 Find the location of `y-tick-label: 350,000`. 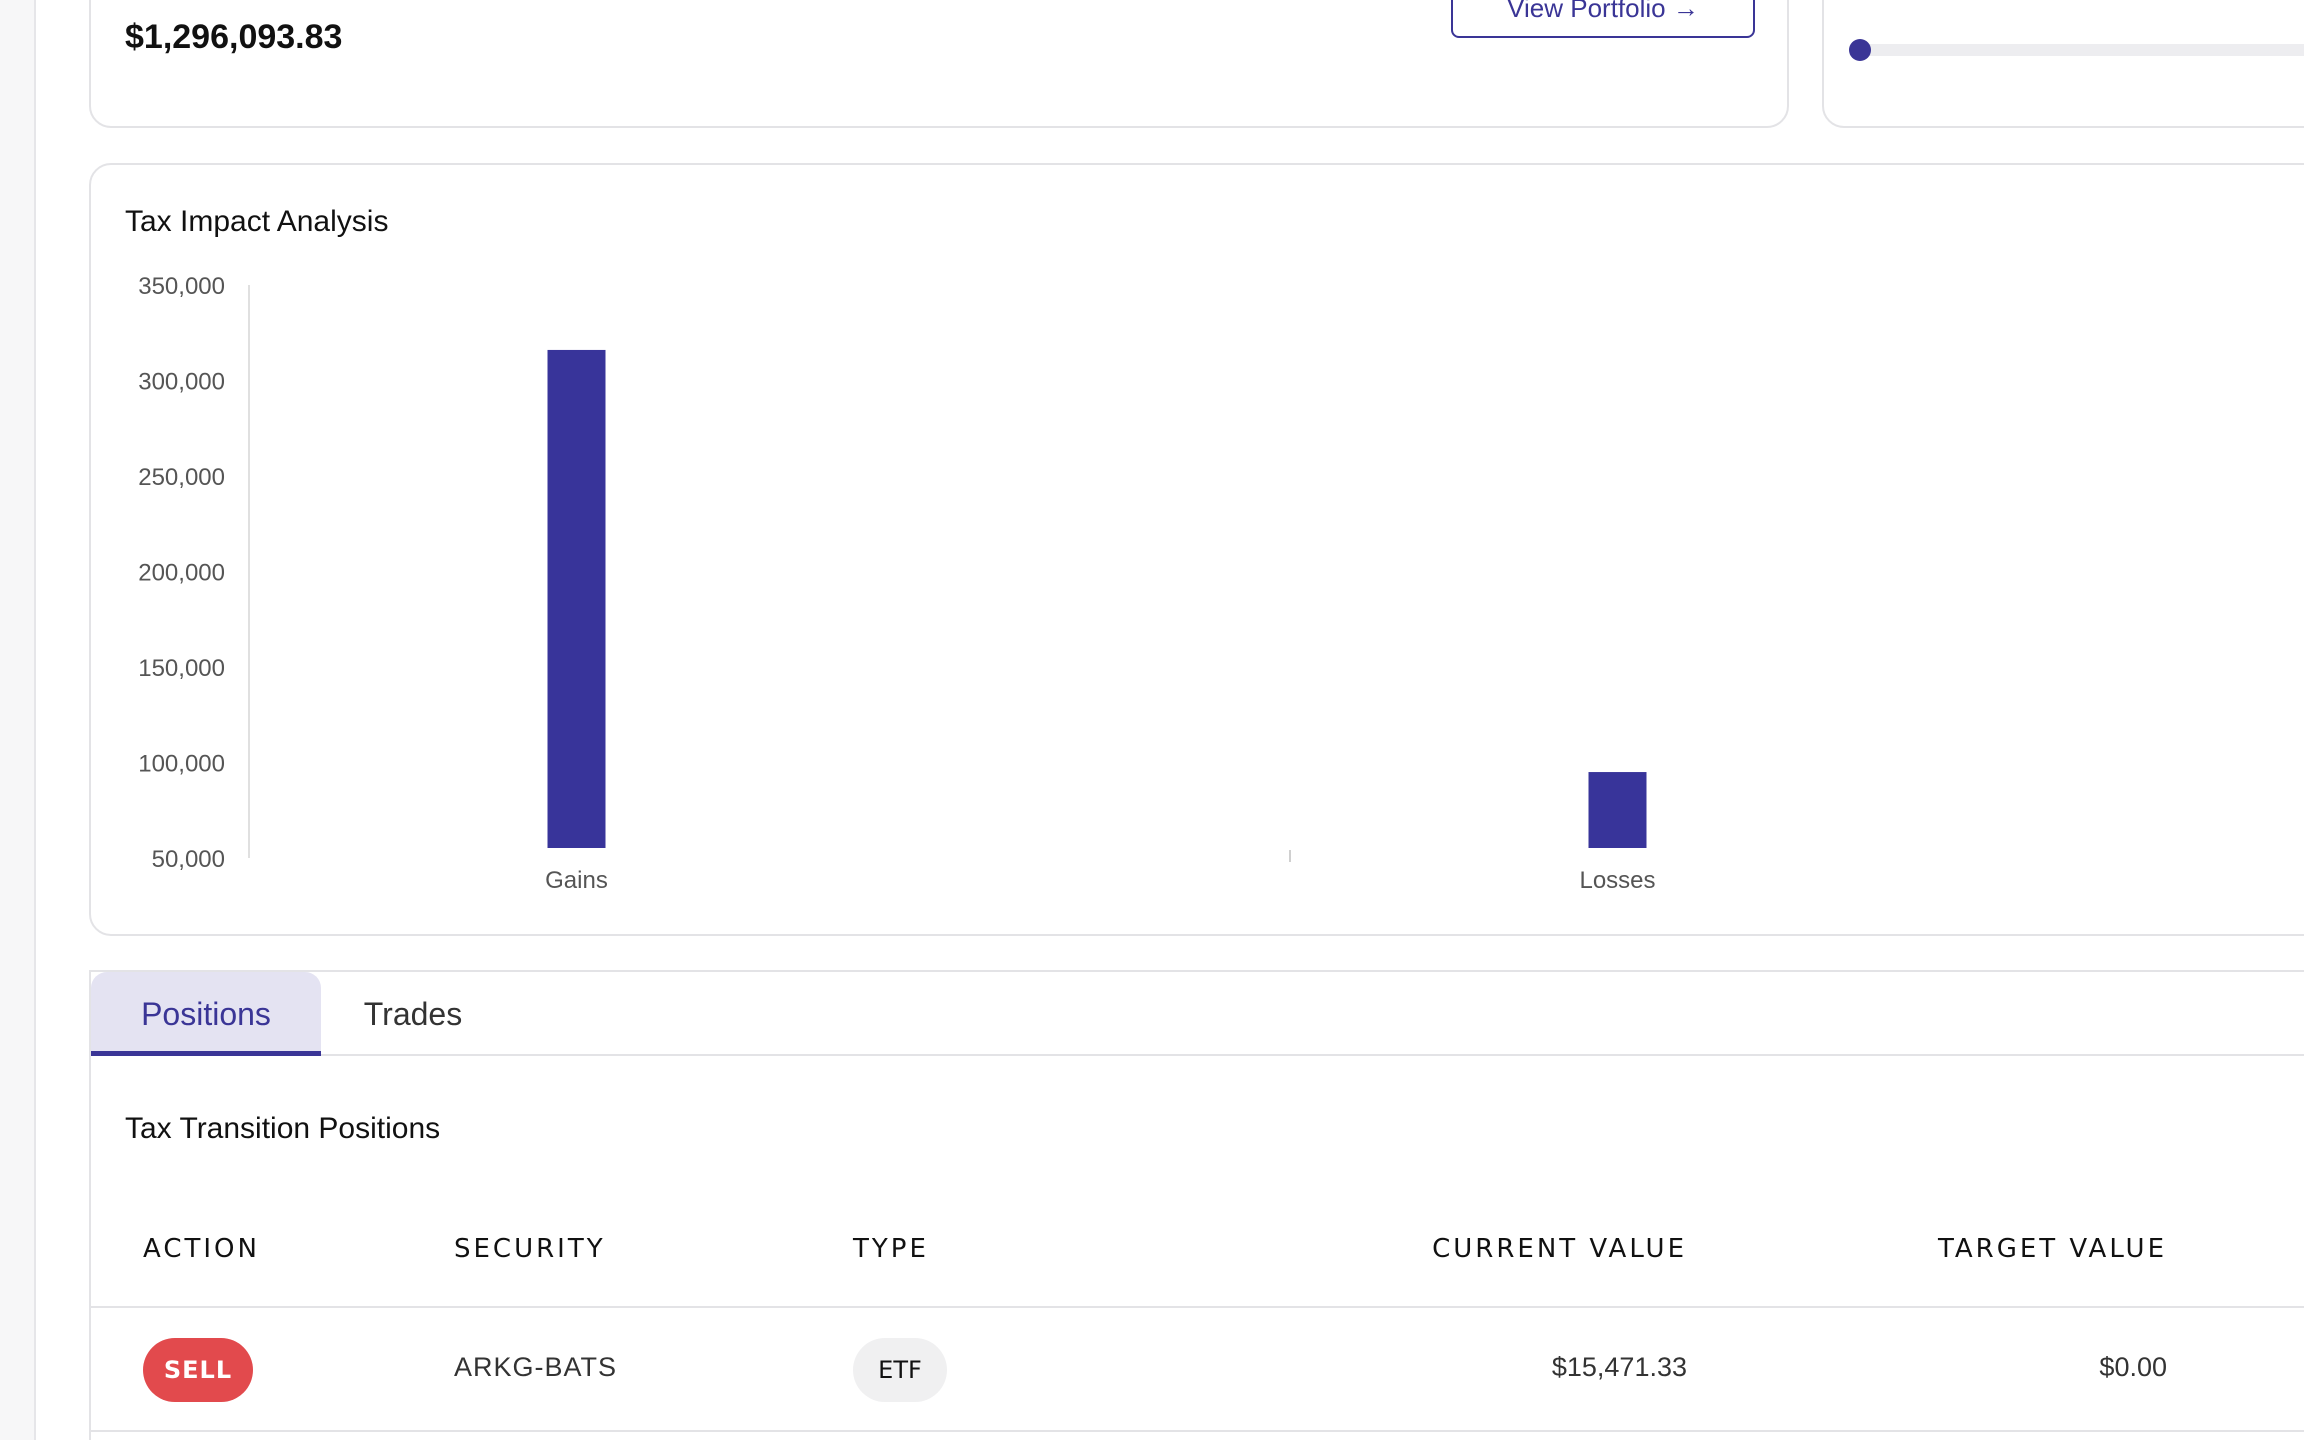

y-tick-label: 350,000 is located at coordinates (181, 286).